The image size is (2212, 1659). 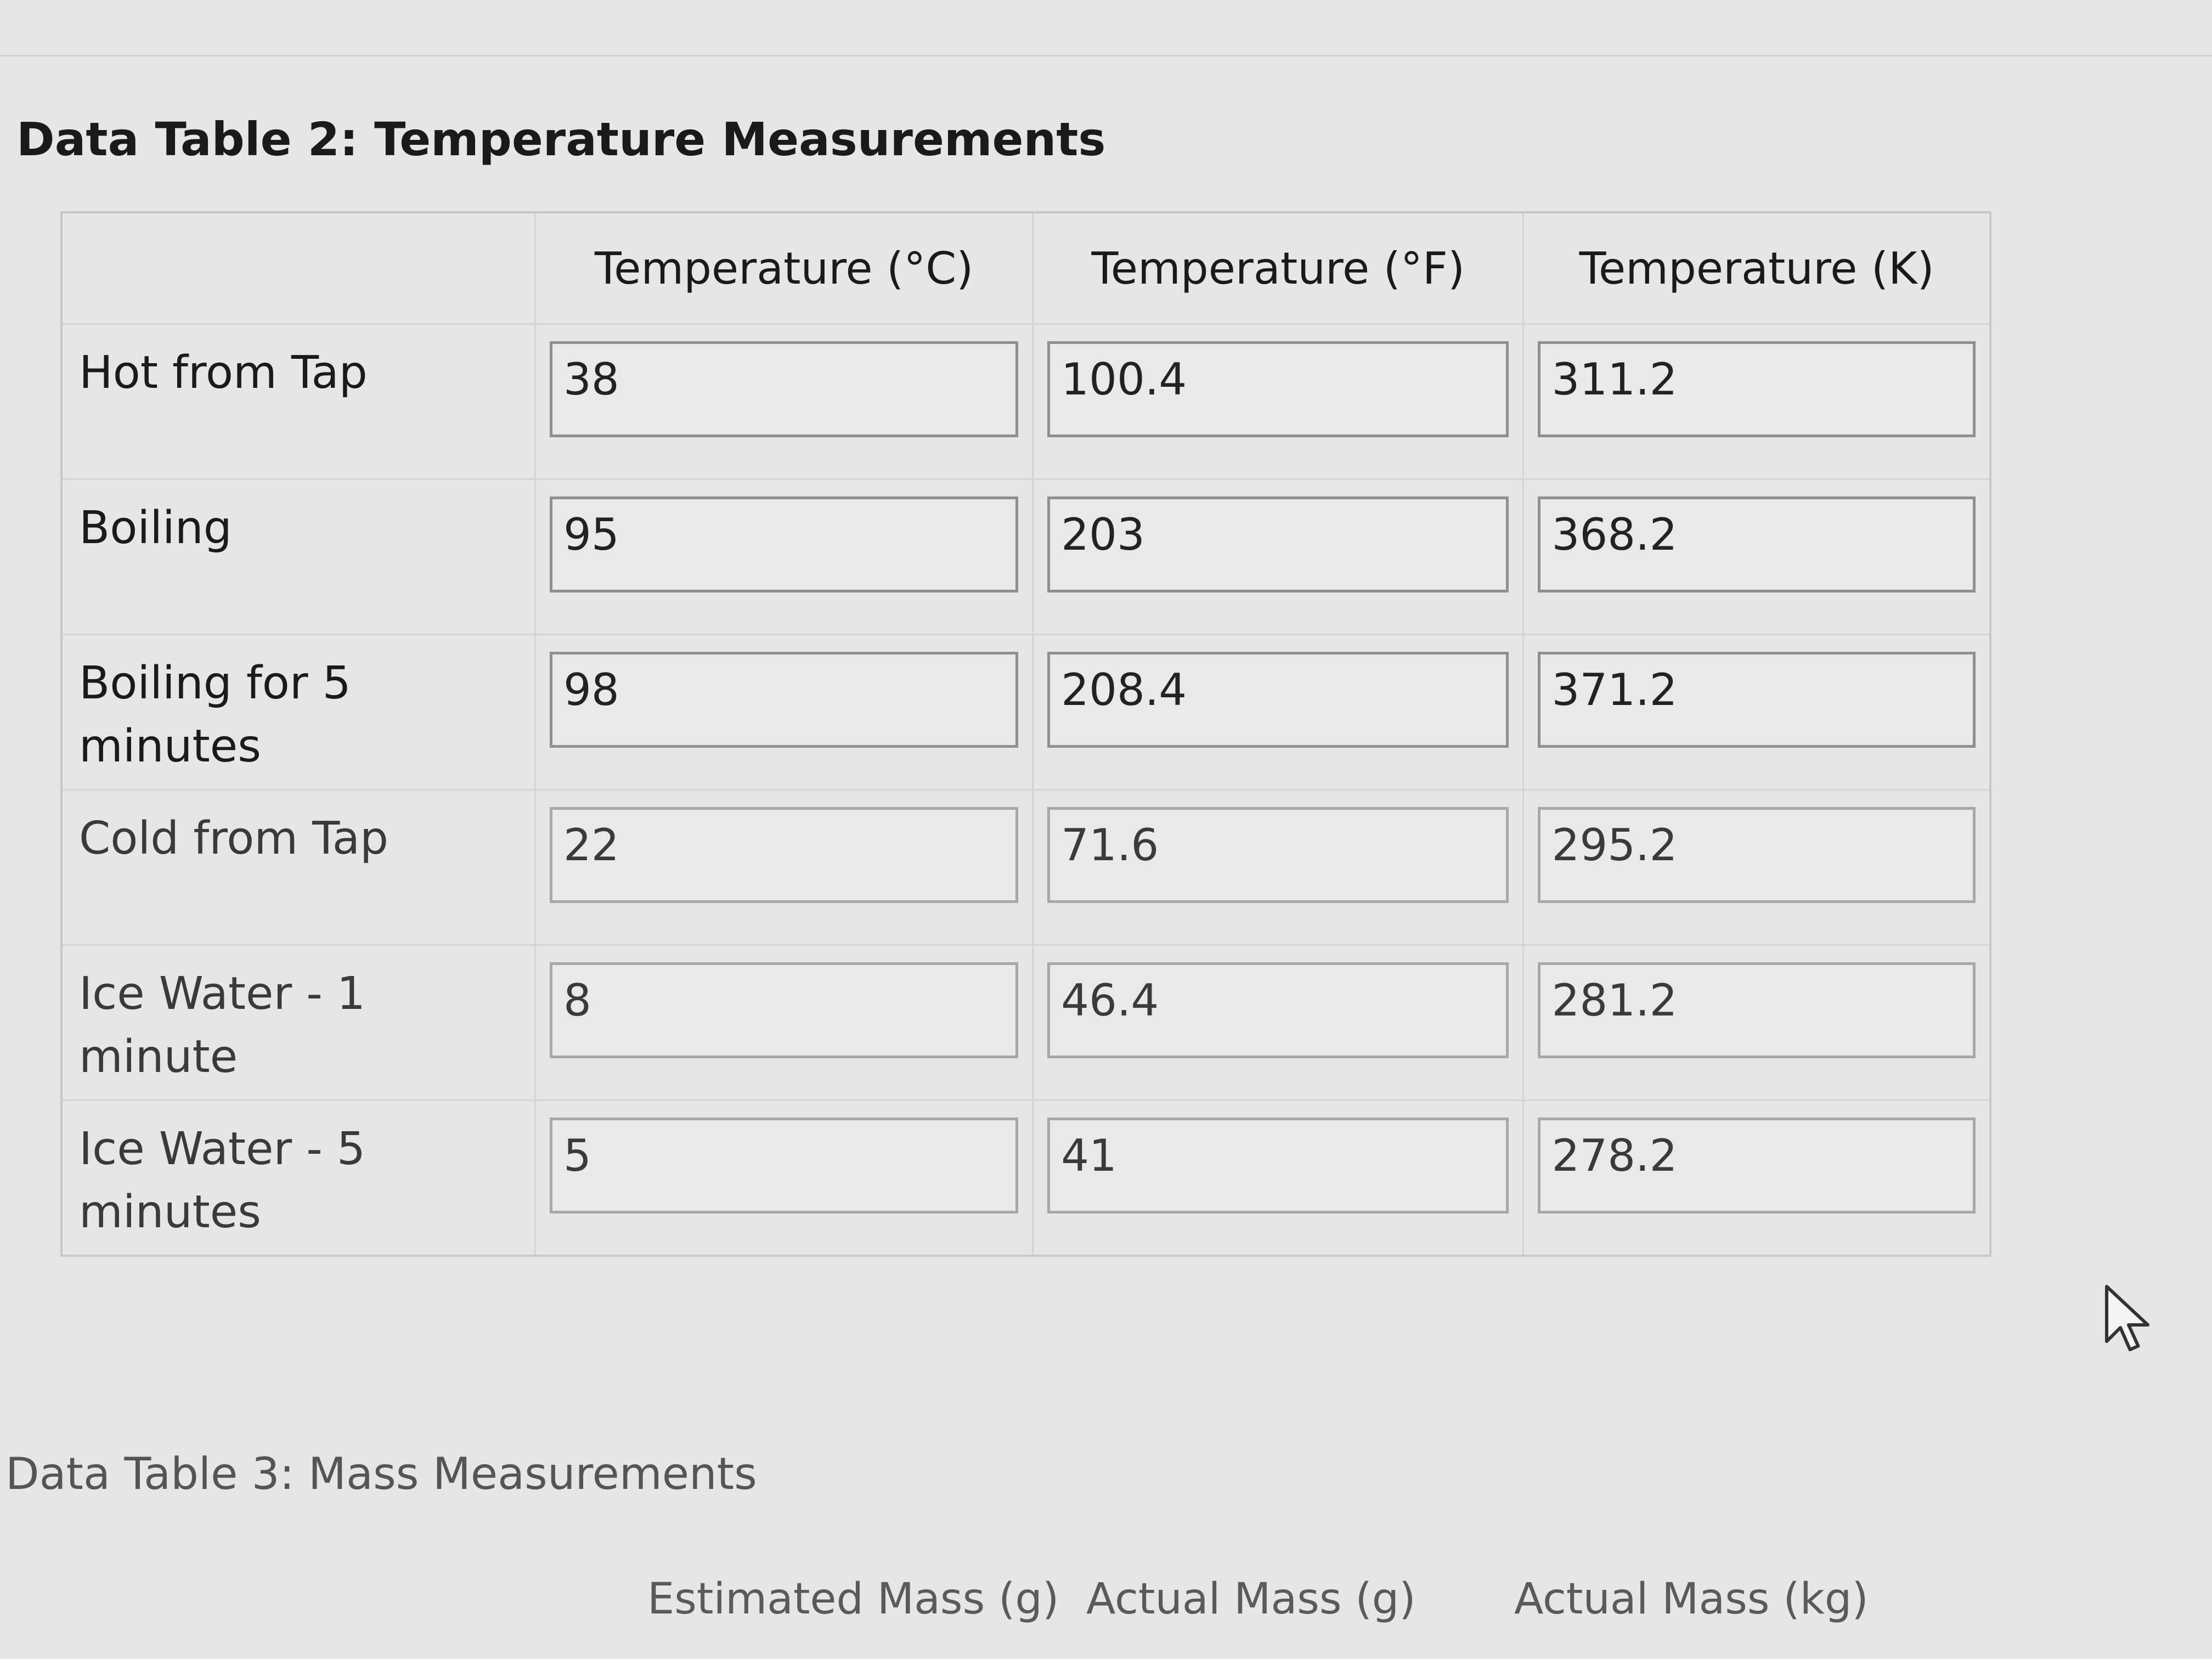 I want to click on header-kelvin: Temperature (K), so click(x=1757, y=268).